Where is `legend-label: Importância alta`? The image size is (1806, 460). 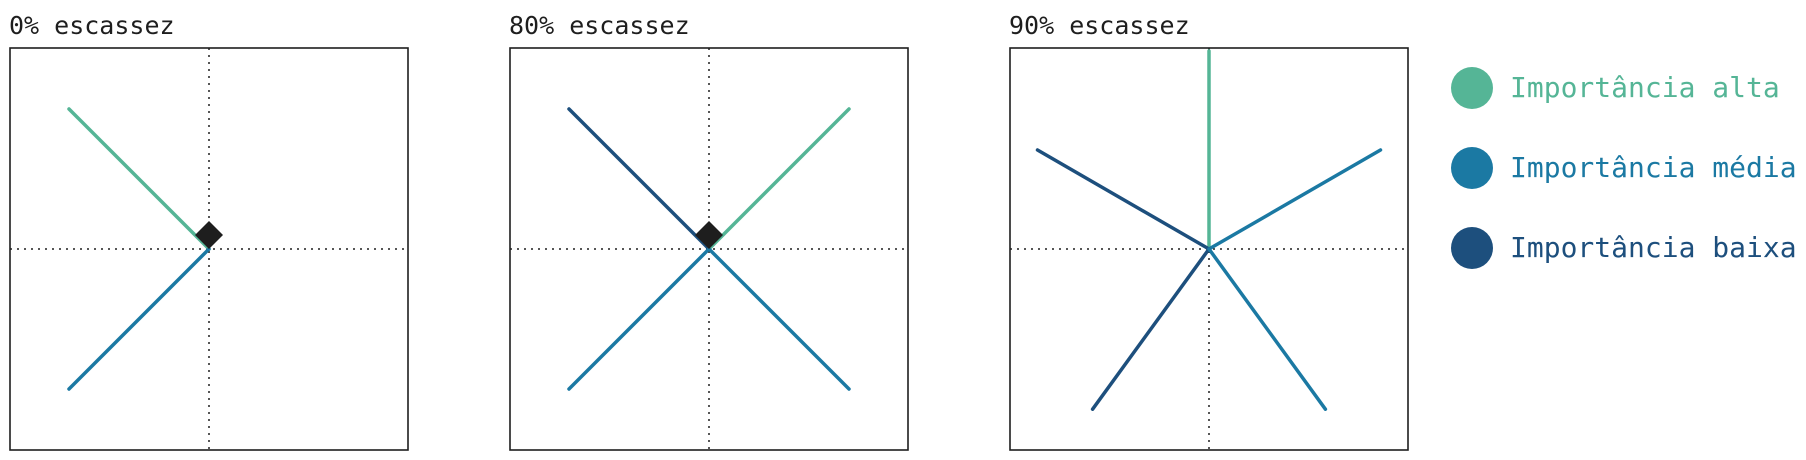
legend-label: Importância alta is located at coordinates (1645, 87).